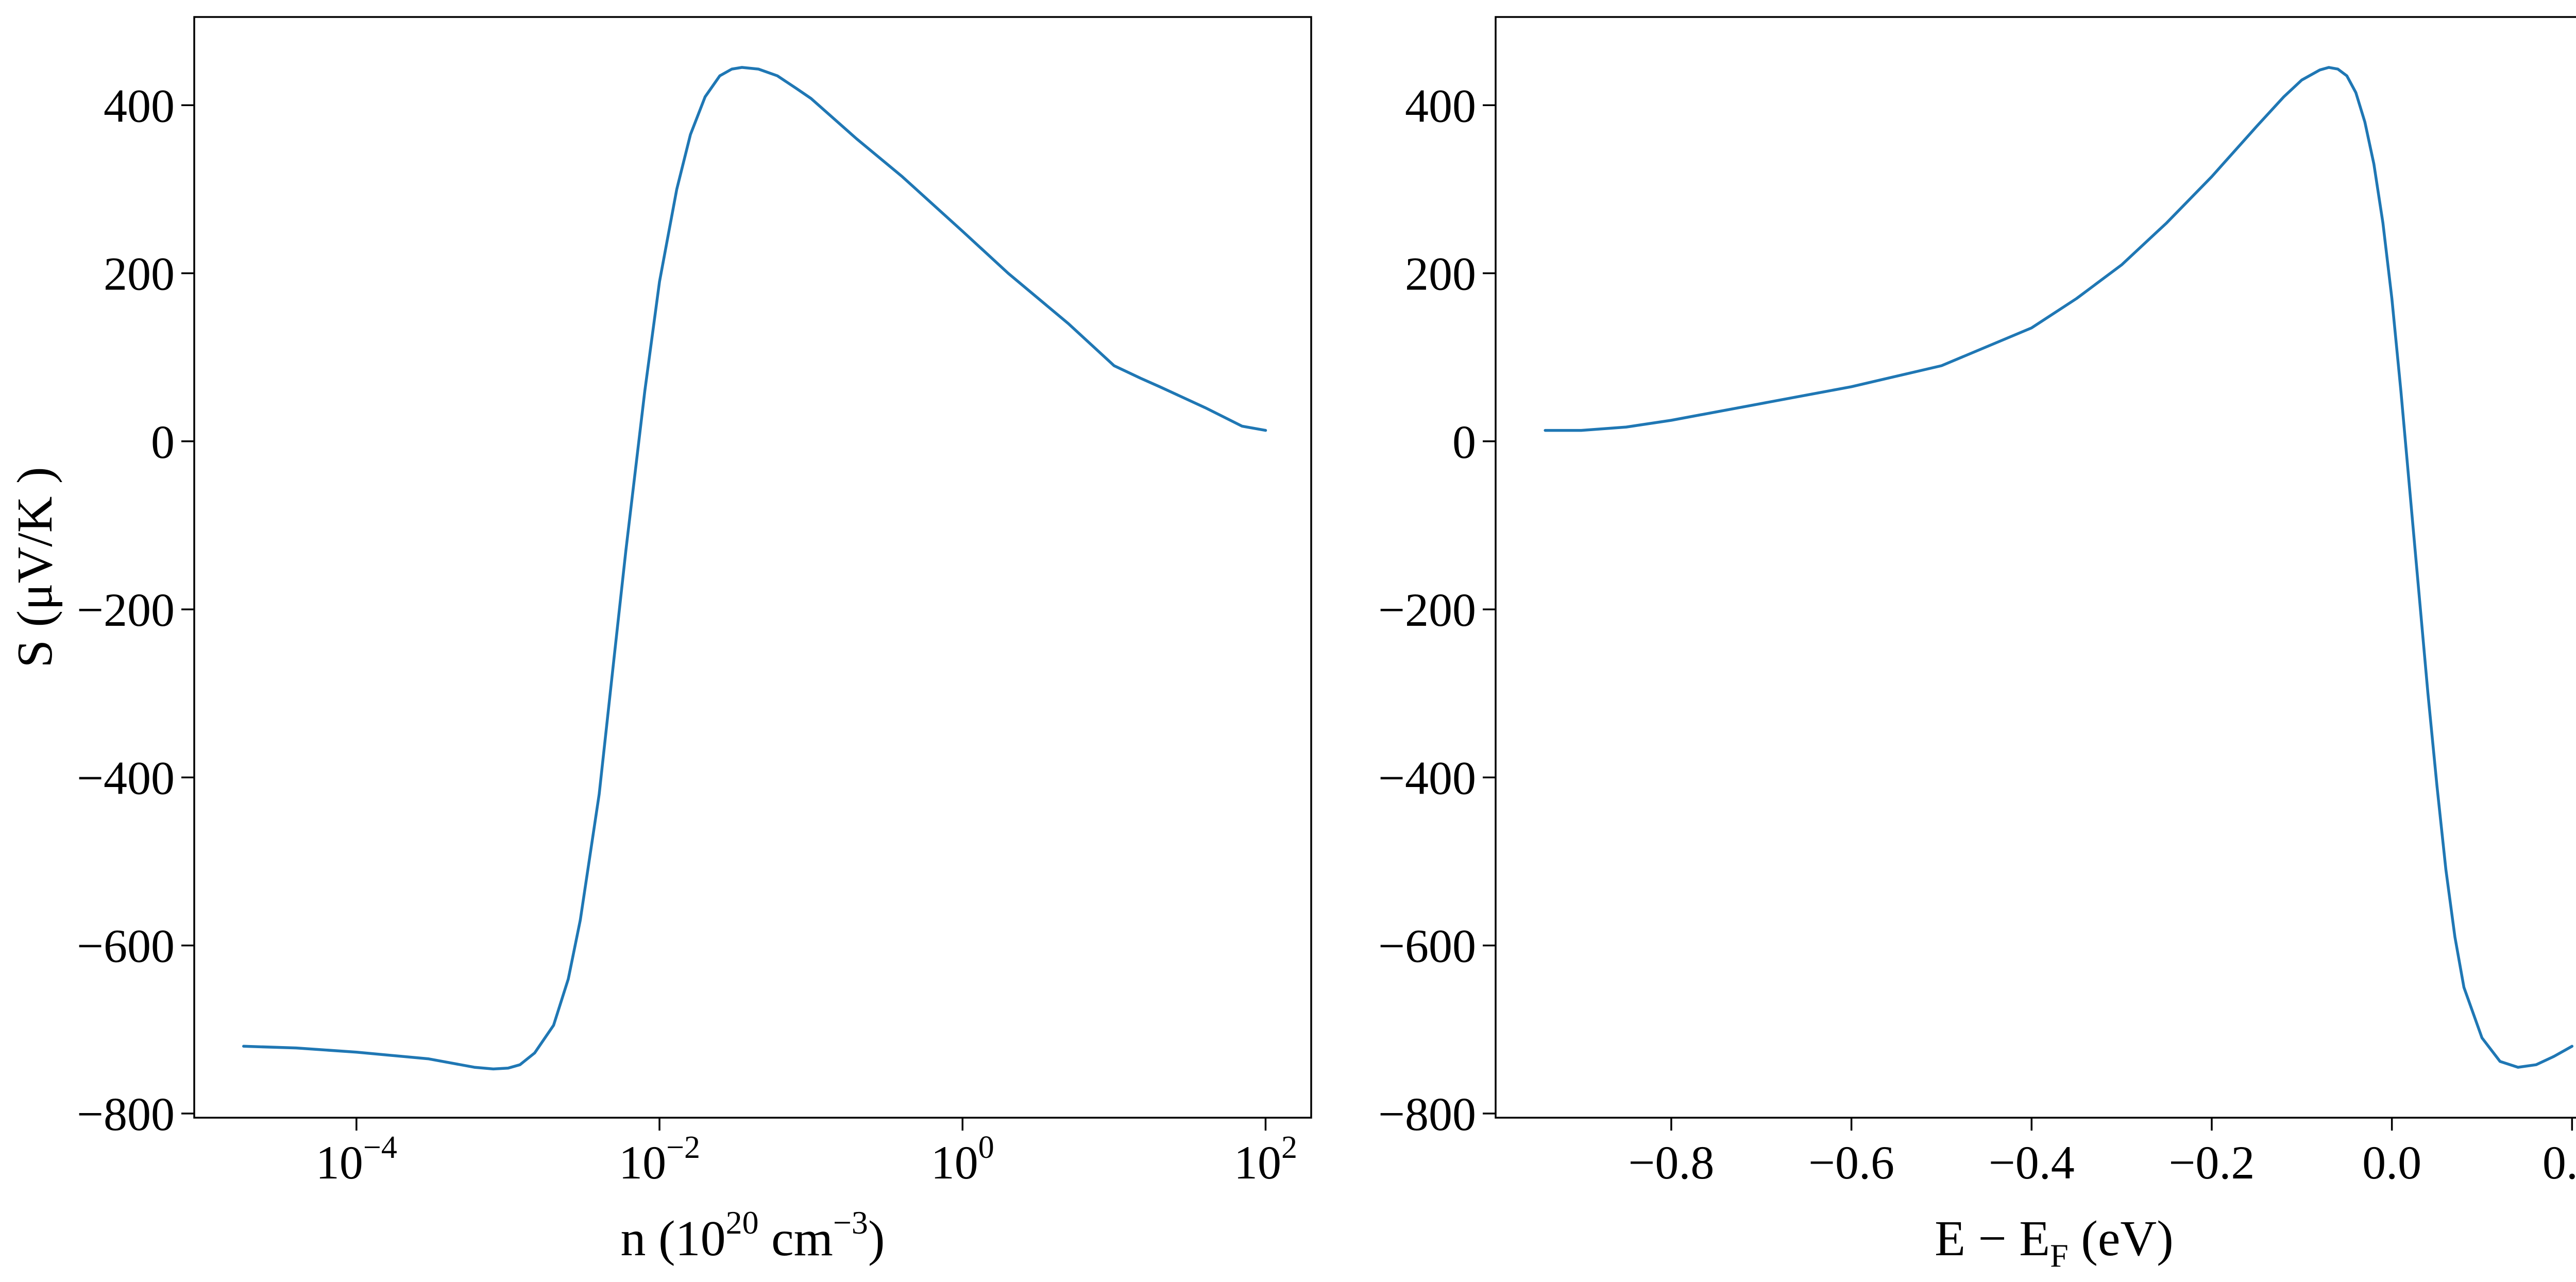 The image size is (2576, 1282). Describe the element at coordinates (35, 567) in the screenshot. I see `y-axis-label: S (μV/K )` at that location.